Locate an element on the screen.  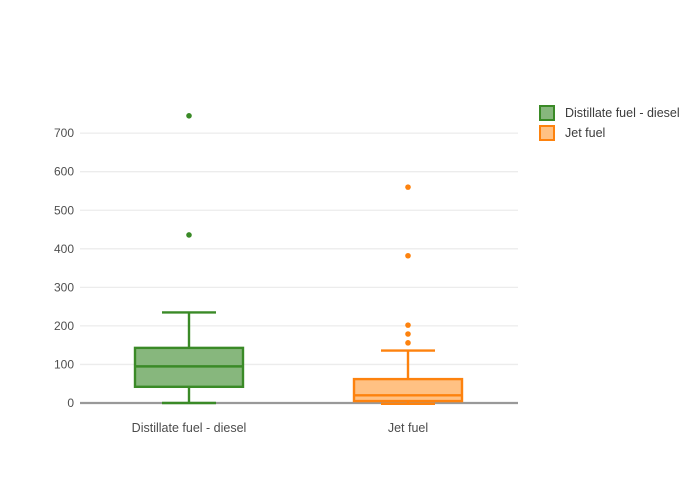
legend-swatch-distillate-fuel-diesel is located at coordinates (547, 113).